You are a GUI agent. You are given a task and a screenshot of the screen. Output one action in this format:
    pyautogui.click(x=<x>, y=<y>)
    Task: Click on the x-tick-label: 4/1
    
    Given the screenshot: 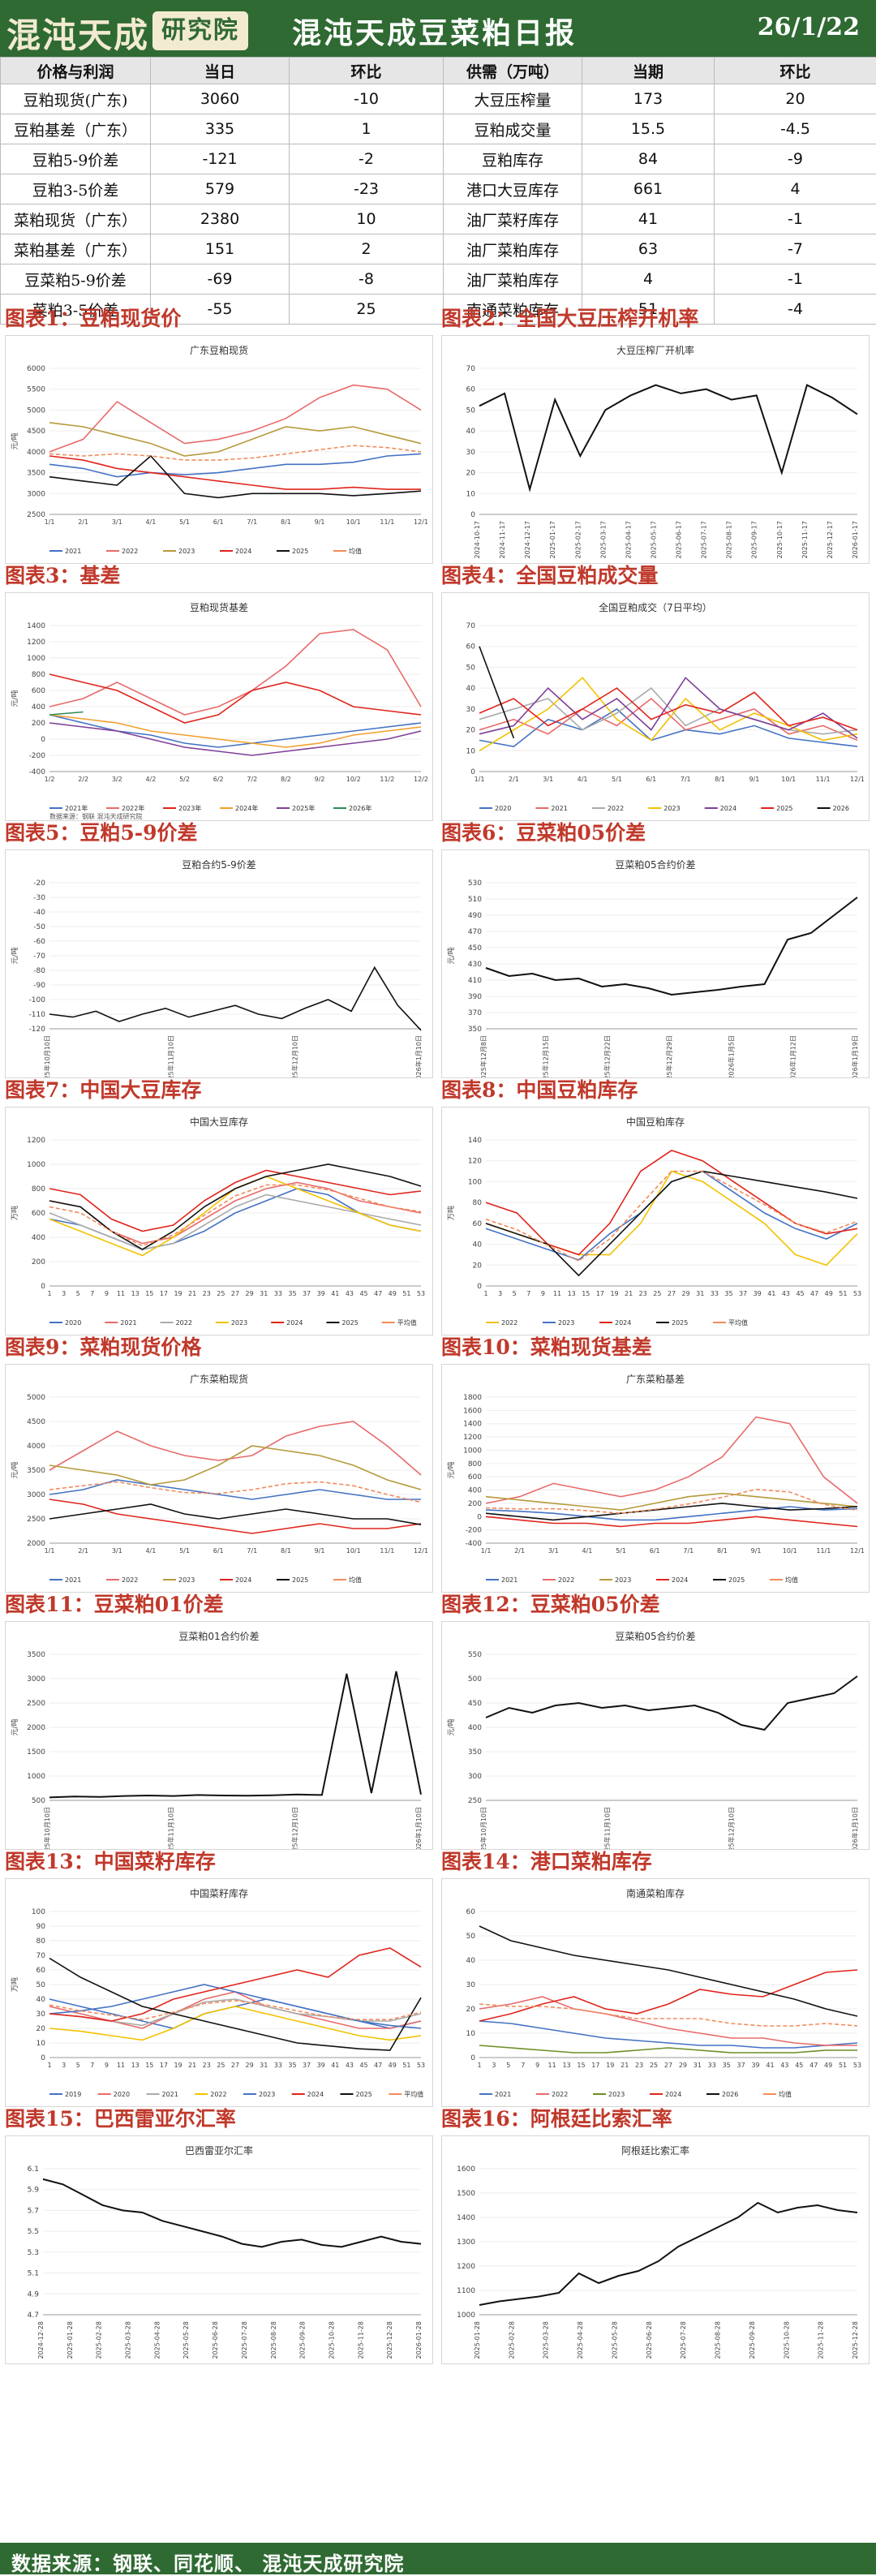 What is the action you would take?
    pyautogui.click(x=583, y=779)
    